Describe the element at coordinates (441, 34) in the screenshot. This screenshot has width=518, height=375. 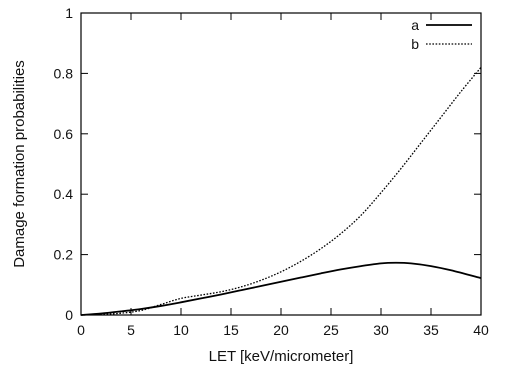
I see `legend: ab` at that location.